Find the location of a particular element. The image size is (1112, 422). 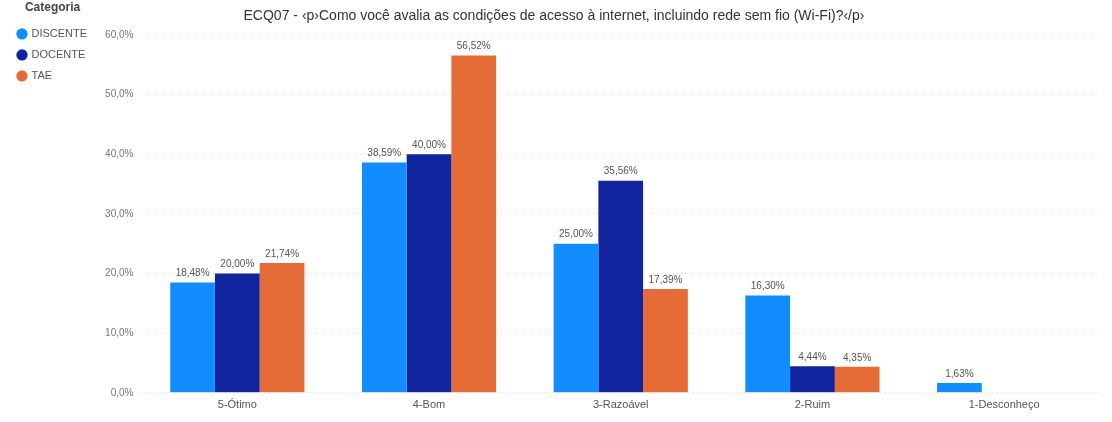

data-label: 16,30% is located at coordinates (767, 286).